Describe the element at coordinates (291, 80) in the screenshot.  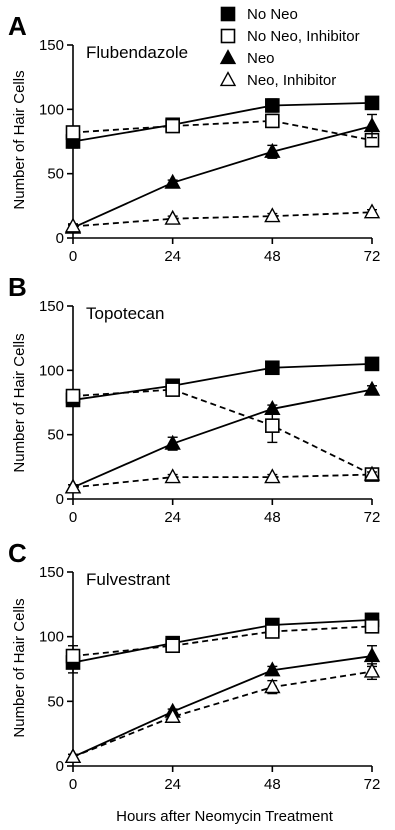
I see `legend-label: Neo, Inhibitor` at that location.